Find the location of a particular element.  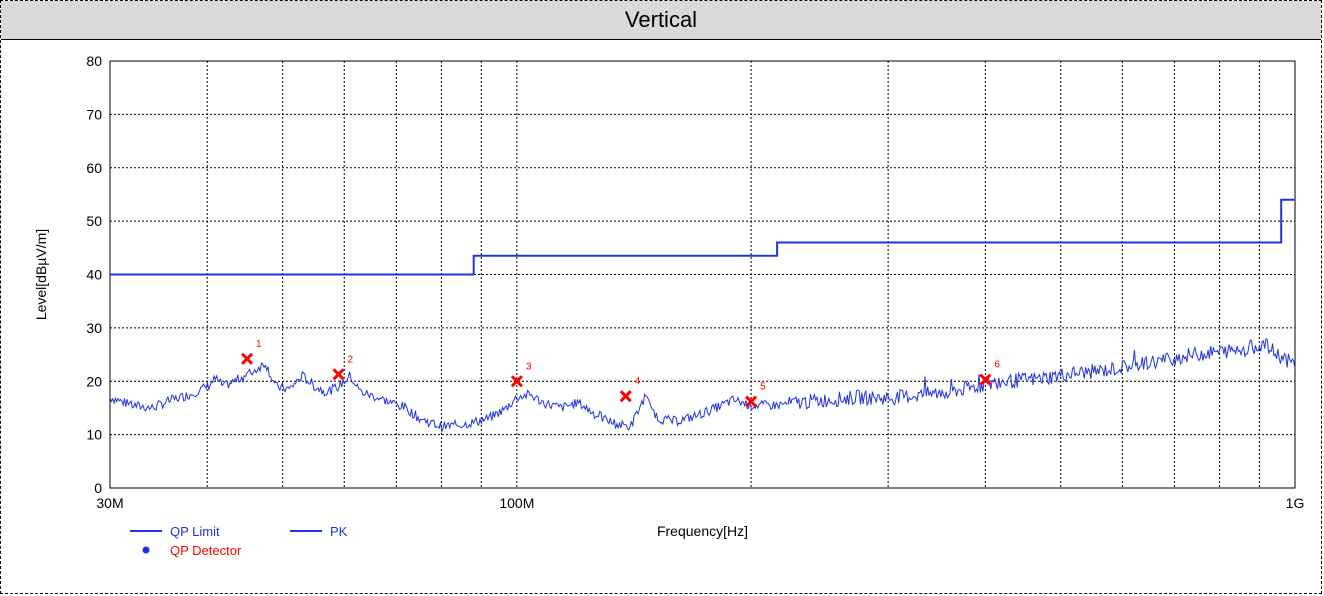

y-axis-label: Level[dBµV/m] is located at coordinates (41, 274).